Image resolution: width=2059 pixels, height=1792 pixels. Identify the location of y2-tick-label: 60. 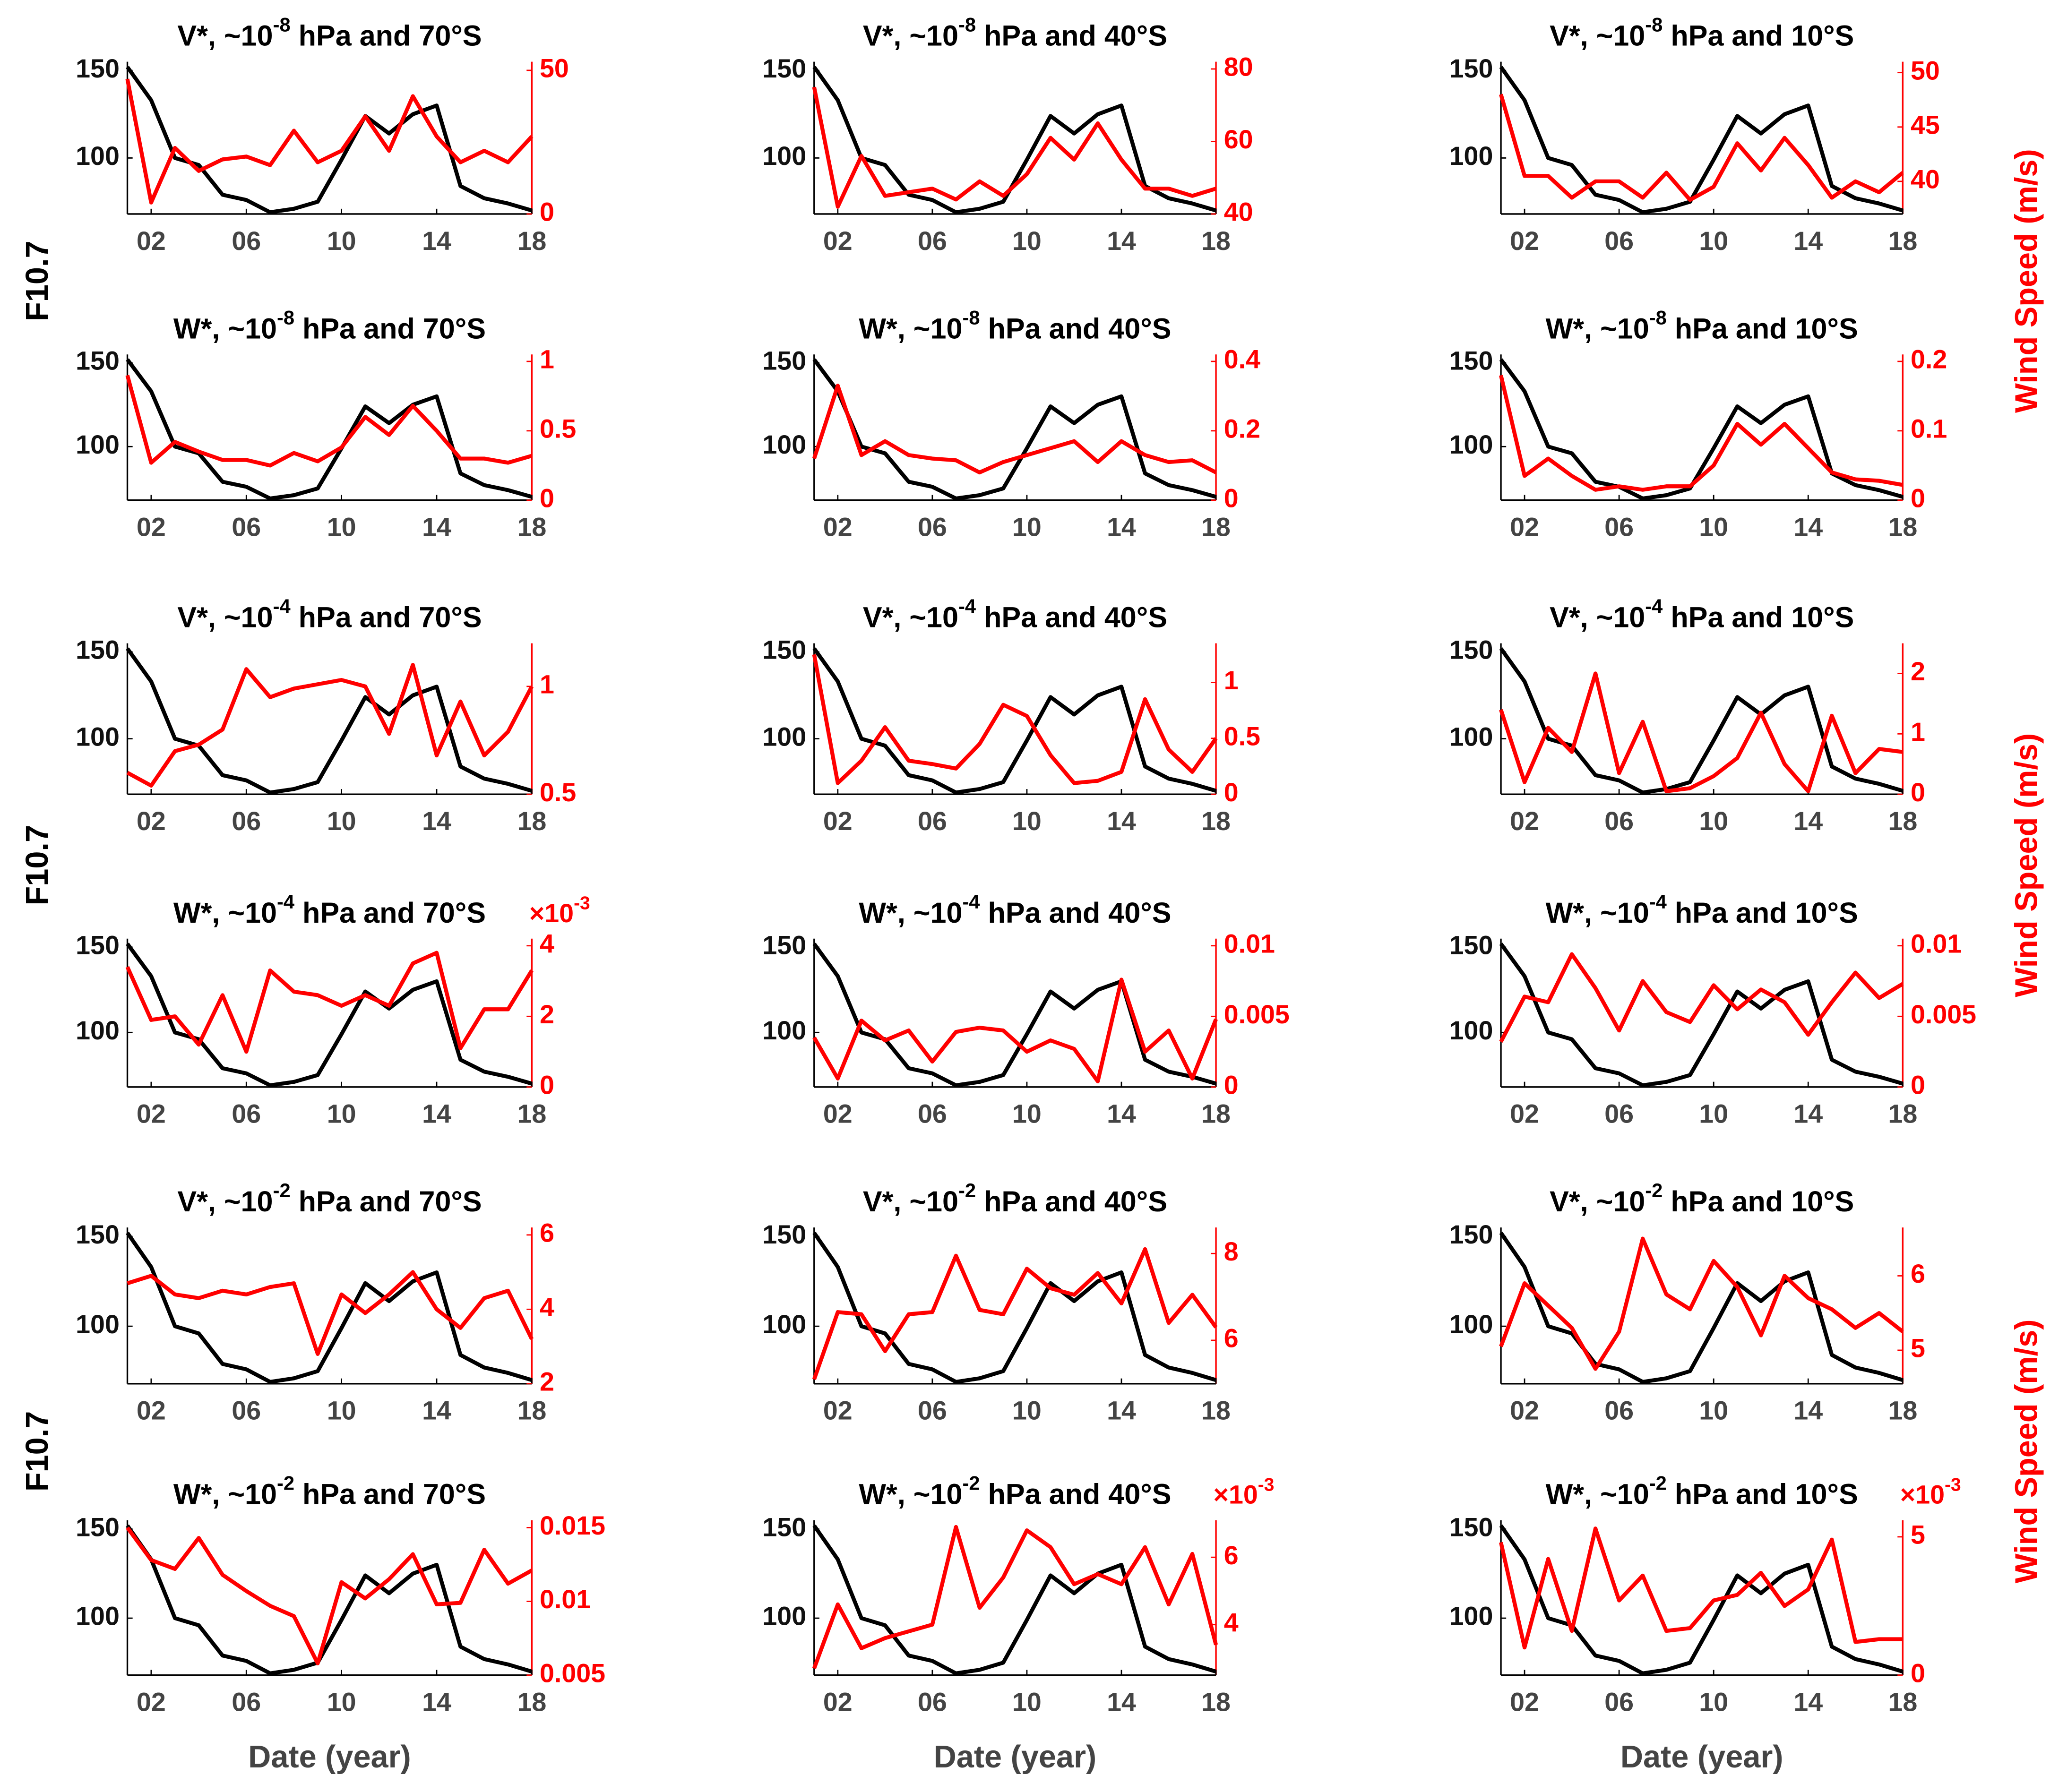
(1238, 139).